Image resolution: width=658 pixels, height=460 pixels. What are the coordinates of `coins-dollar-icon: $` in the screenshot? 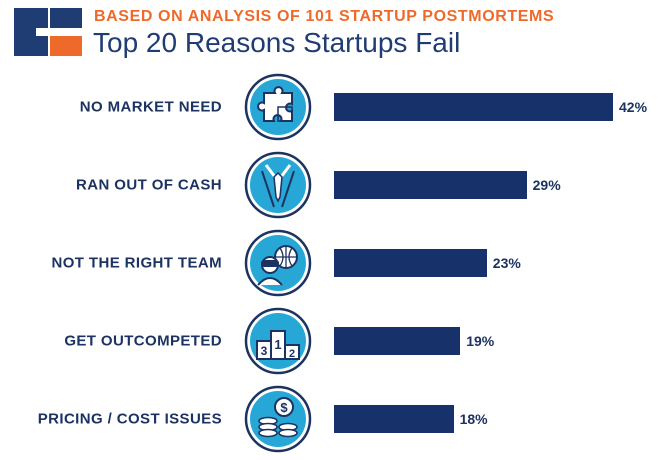 It's located at (278, 419).